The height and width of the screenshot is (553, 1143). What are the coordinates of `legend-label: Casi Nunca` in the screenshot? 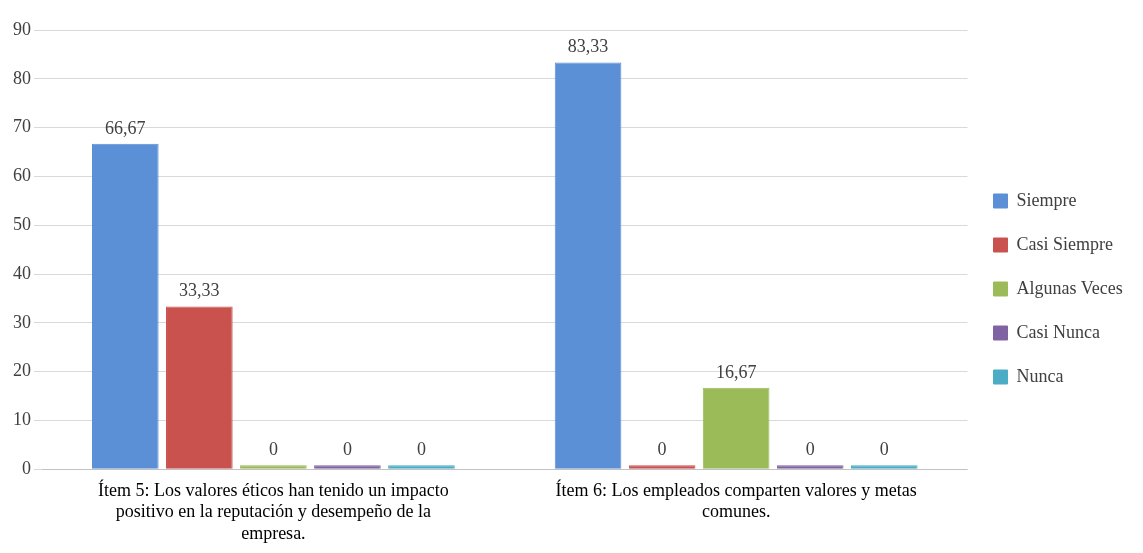 It's located at (1058, 331).